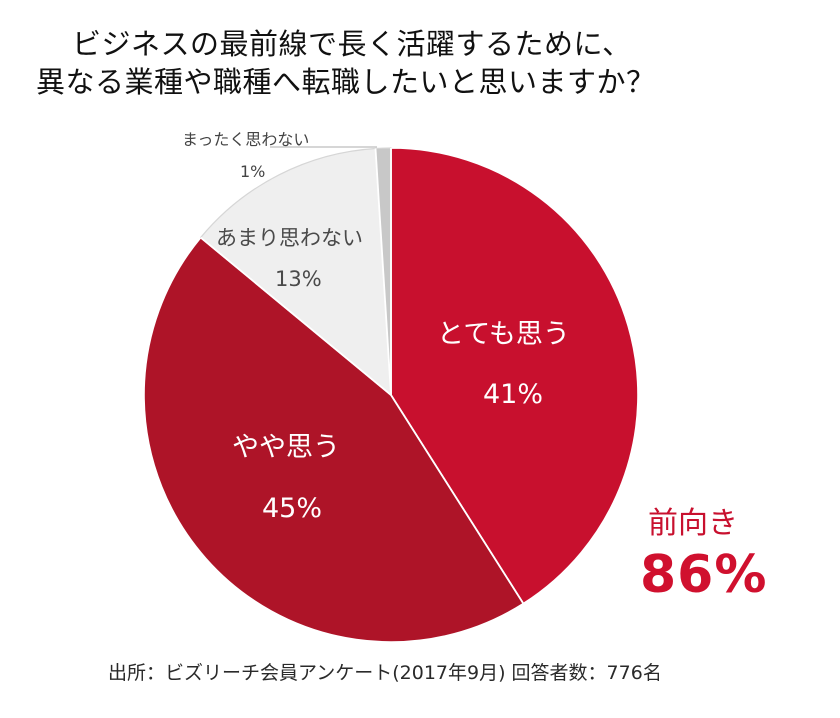 This screenshot has height=718, width=840. Describe the element at coordinates (246, 139) in the screenshot. I see `slice-label-not-at-all: まったく思わない` at that location.